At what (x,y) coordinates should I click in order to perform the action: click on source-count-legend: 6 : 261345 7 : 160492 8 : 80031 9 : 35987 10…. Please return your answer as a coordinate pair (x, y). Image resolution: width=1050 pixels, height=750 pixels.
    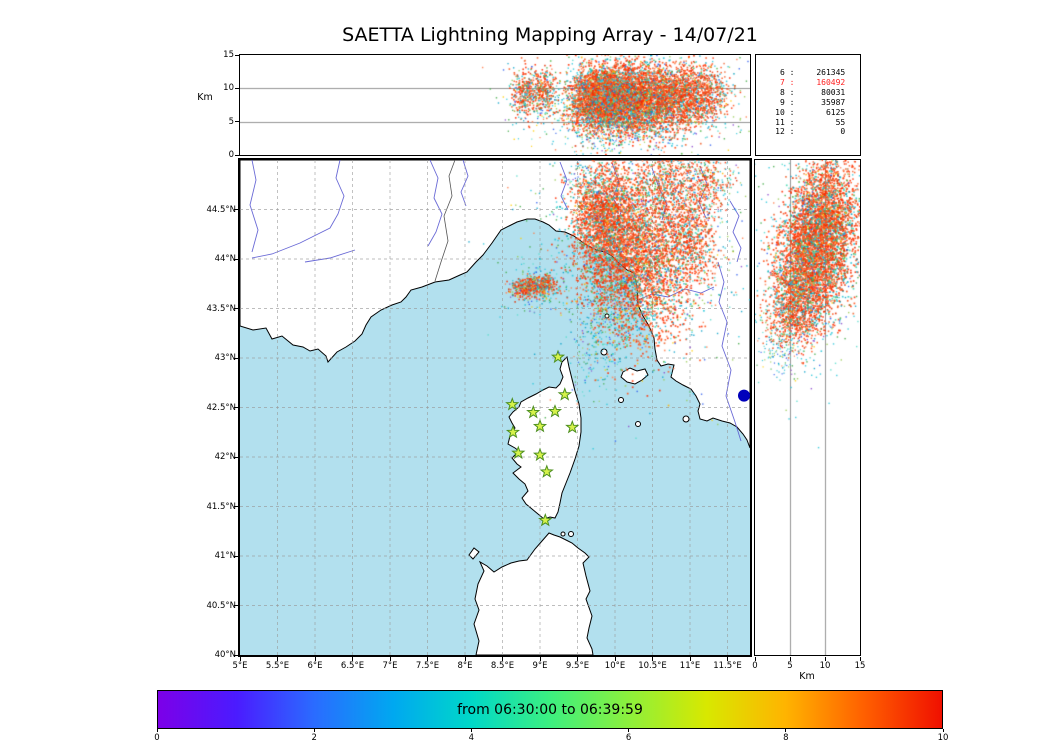
    Looking at the image, I should click on (808, 105).